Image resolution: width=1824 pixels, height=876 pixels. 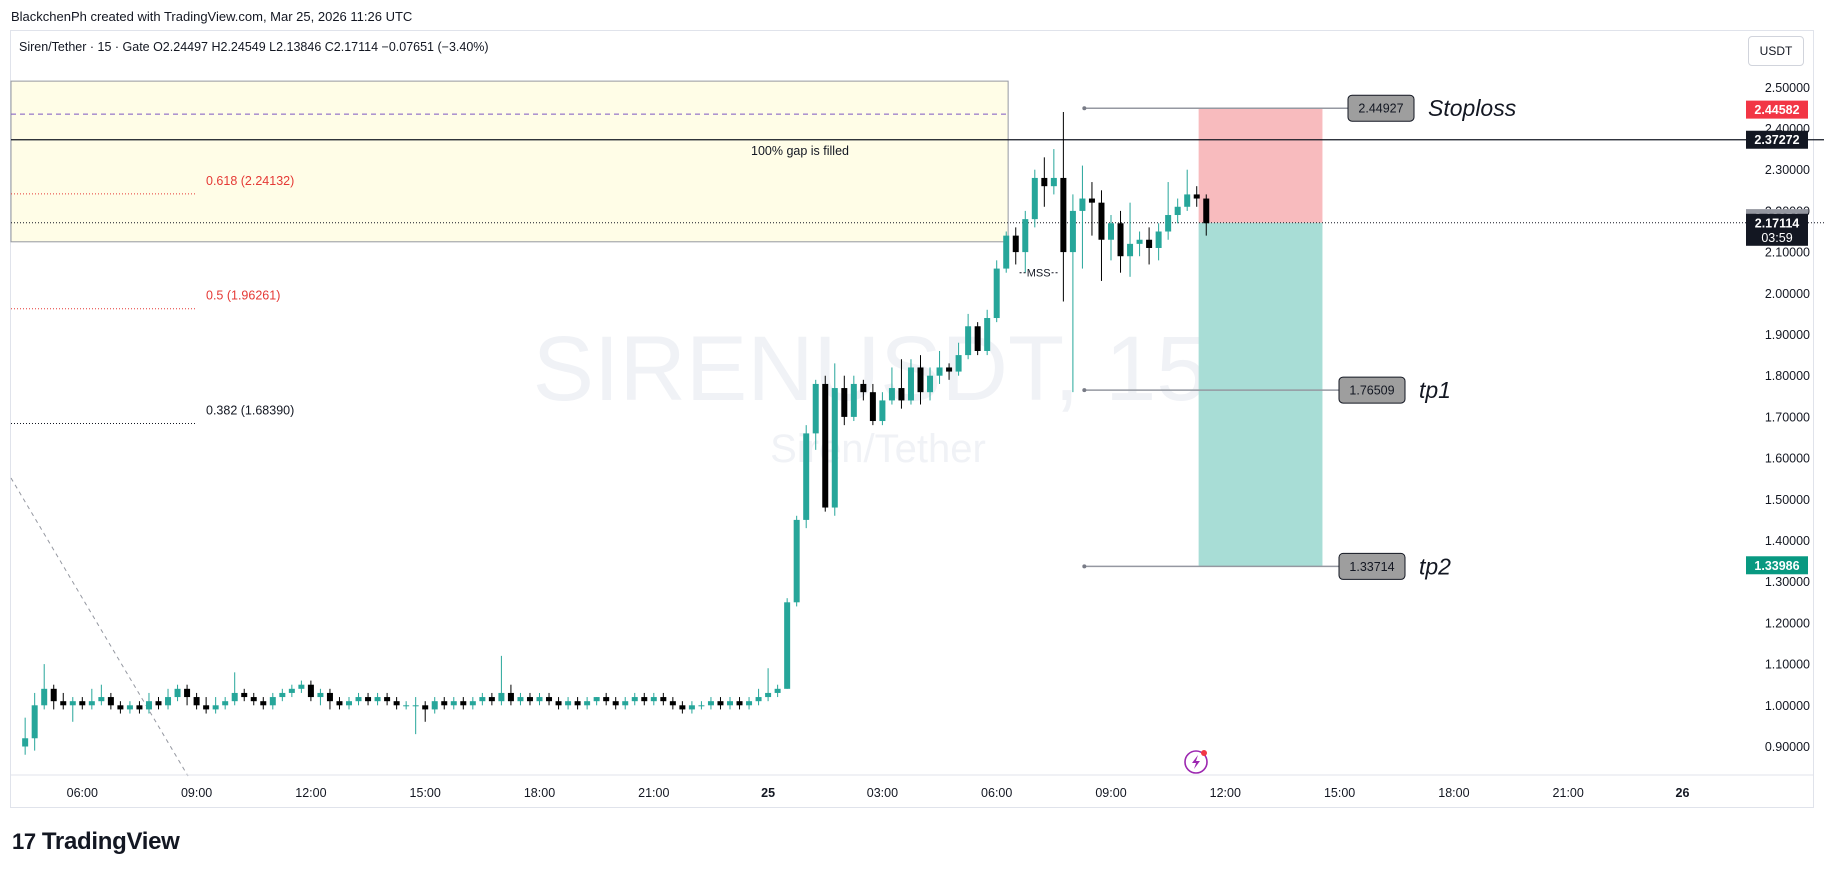 What do you see at coordinates (1084, 390) in the screenshot?
I see `tp1-line-anchor` at bounding box center [1084, 390].